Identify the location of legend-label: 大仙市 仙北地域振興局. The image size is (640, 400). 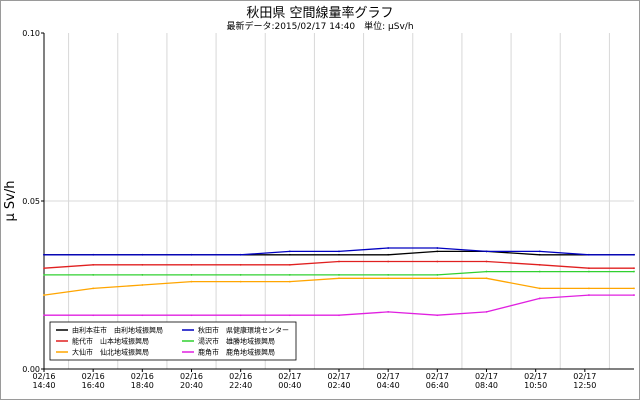
(110, 352).